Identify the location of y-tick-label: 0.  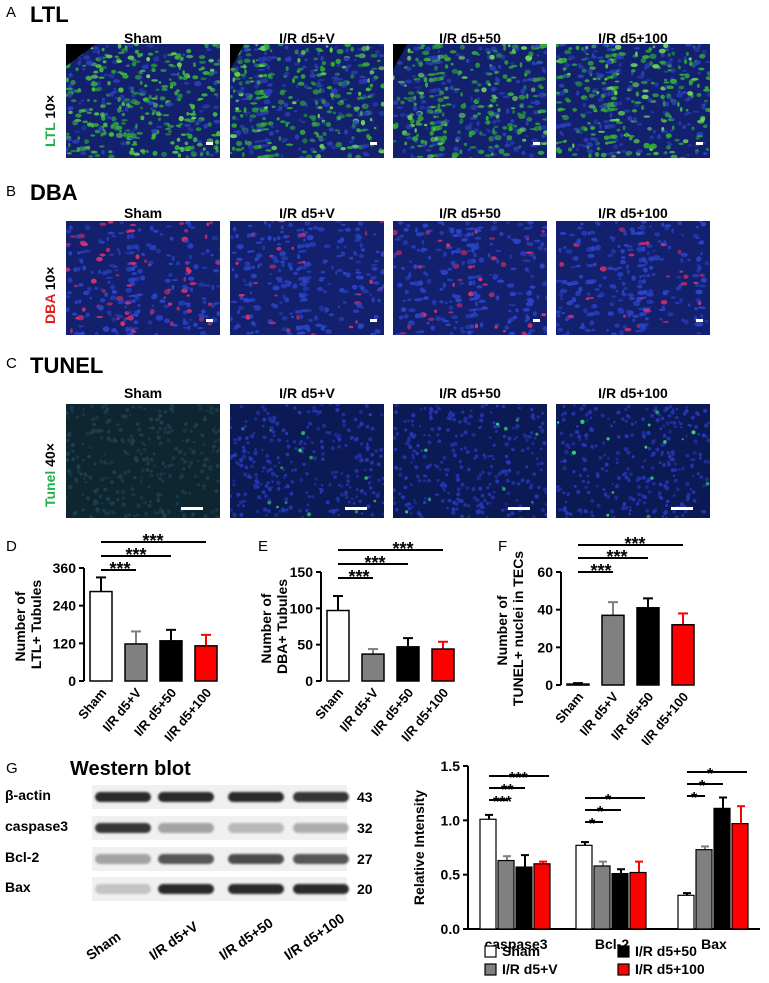
(309, 681).